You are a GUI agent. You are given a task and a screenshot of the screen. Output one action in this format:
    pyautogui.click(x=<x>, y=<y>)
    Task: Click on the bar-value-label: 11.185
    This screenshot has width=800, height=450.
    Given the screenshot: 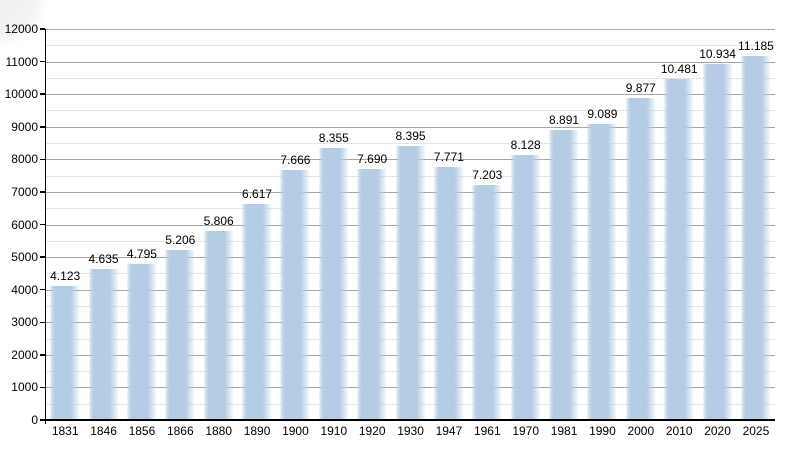 What is the action you would take?
    pyautogui.click(x=756, y=45)
    